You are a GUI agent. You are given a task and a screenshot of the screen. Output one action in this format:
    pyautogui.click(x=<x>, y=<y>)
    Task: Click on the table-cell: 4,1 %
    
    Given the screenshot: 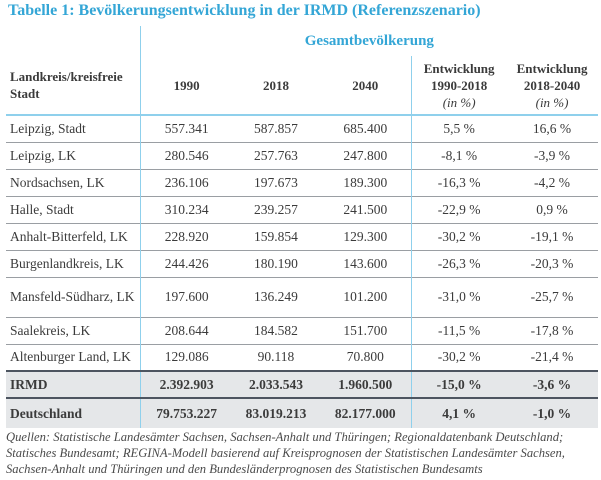 What is the action you would take?
    pyautogui.click(x=459, y=413)
    